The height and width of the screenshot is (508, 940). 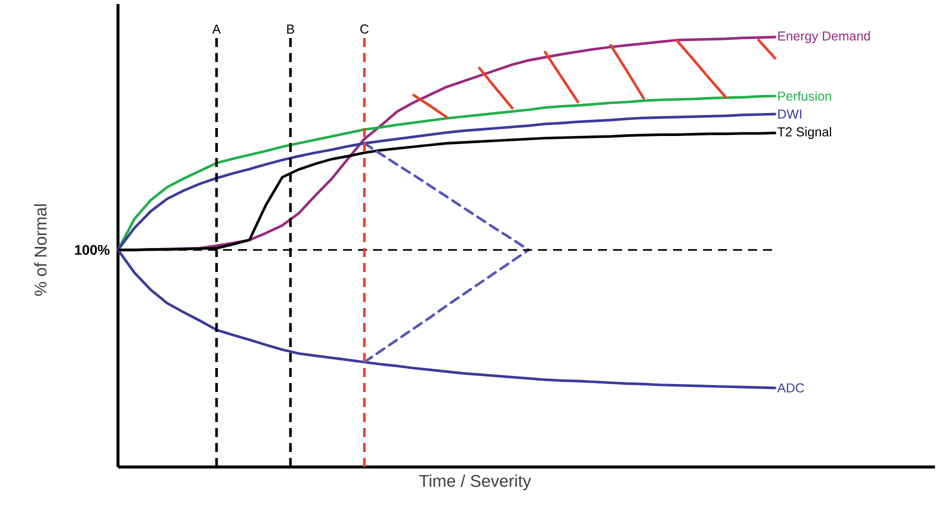 What do you see at coordinates (805, 96) in the screenshot?
I see `series-label: Perfusion` at bounding box center [805, 96].